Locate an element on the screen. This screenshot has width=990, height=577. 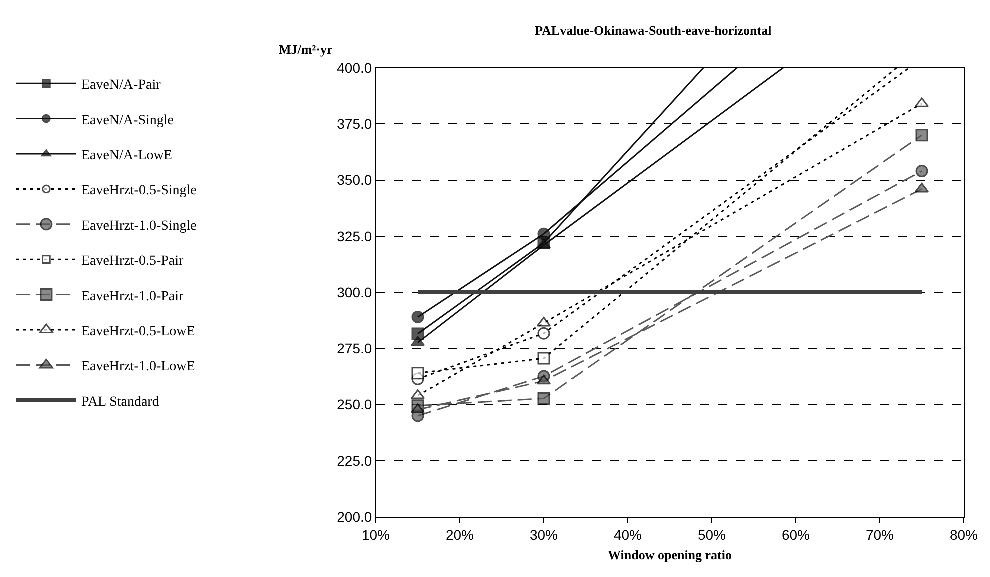
y-tick-label: 300.0 is located at coordinates (354, 292).